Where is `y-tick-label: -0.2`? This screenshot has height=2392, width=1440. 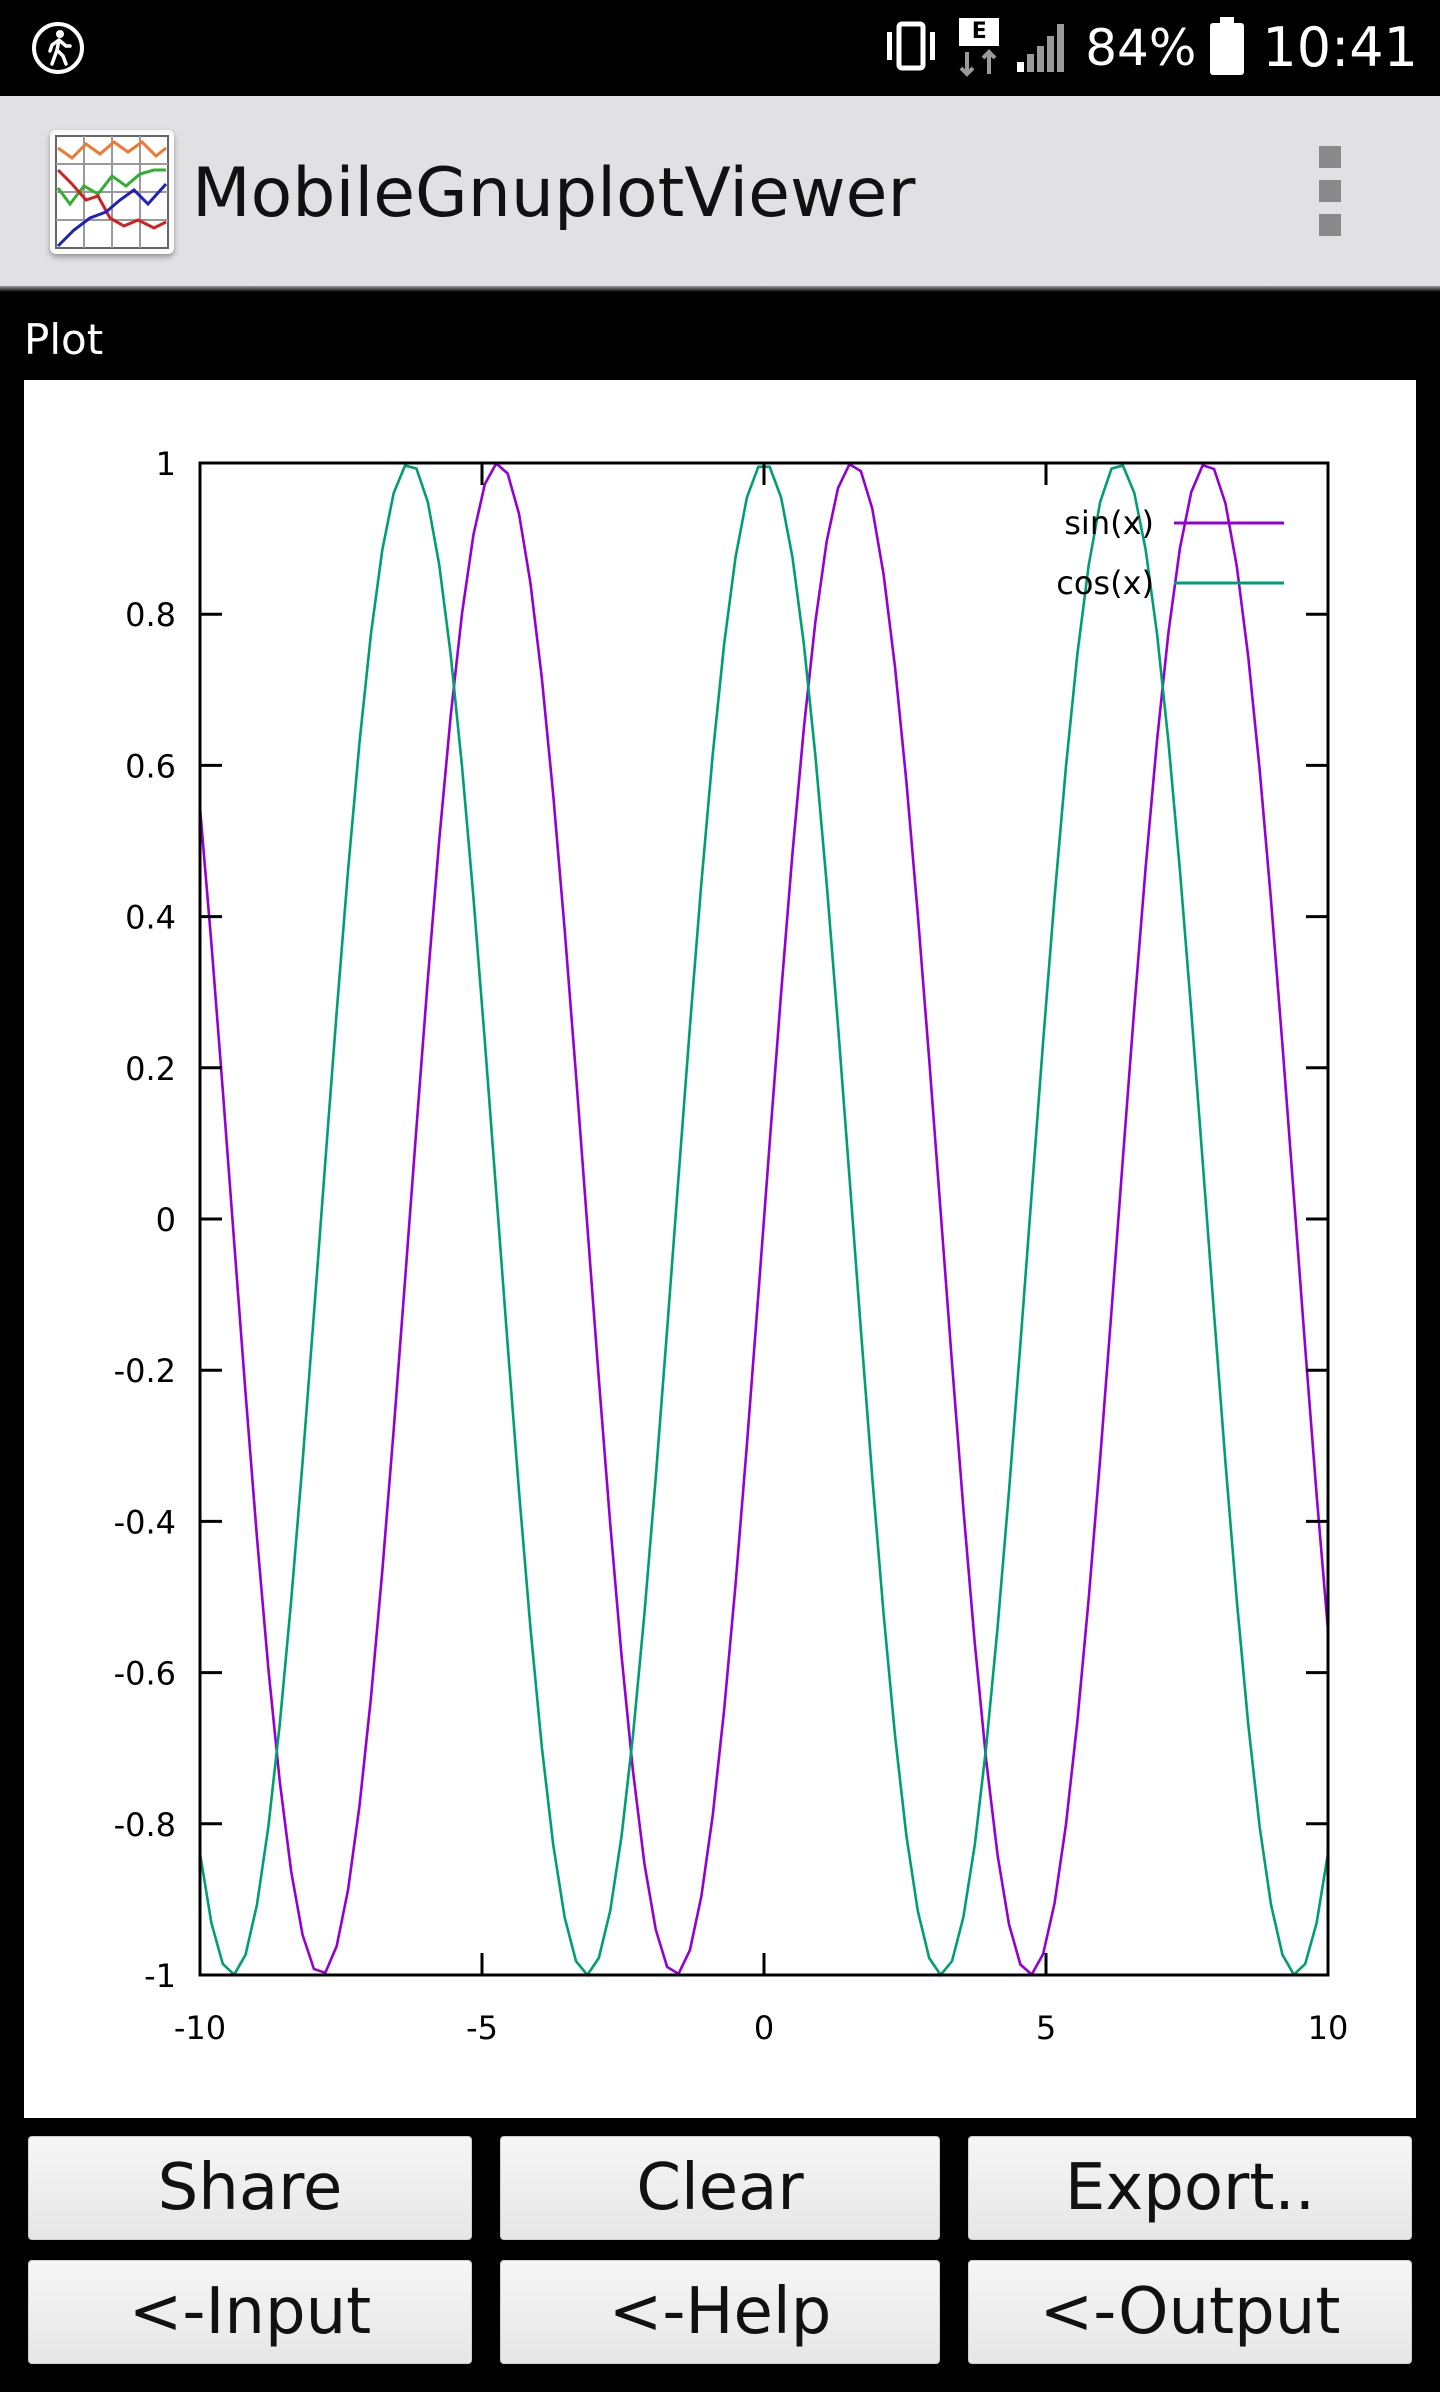
y-tick-label: -0.2 is located at coordinates (145, 1371).